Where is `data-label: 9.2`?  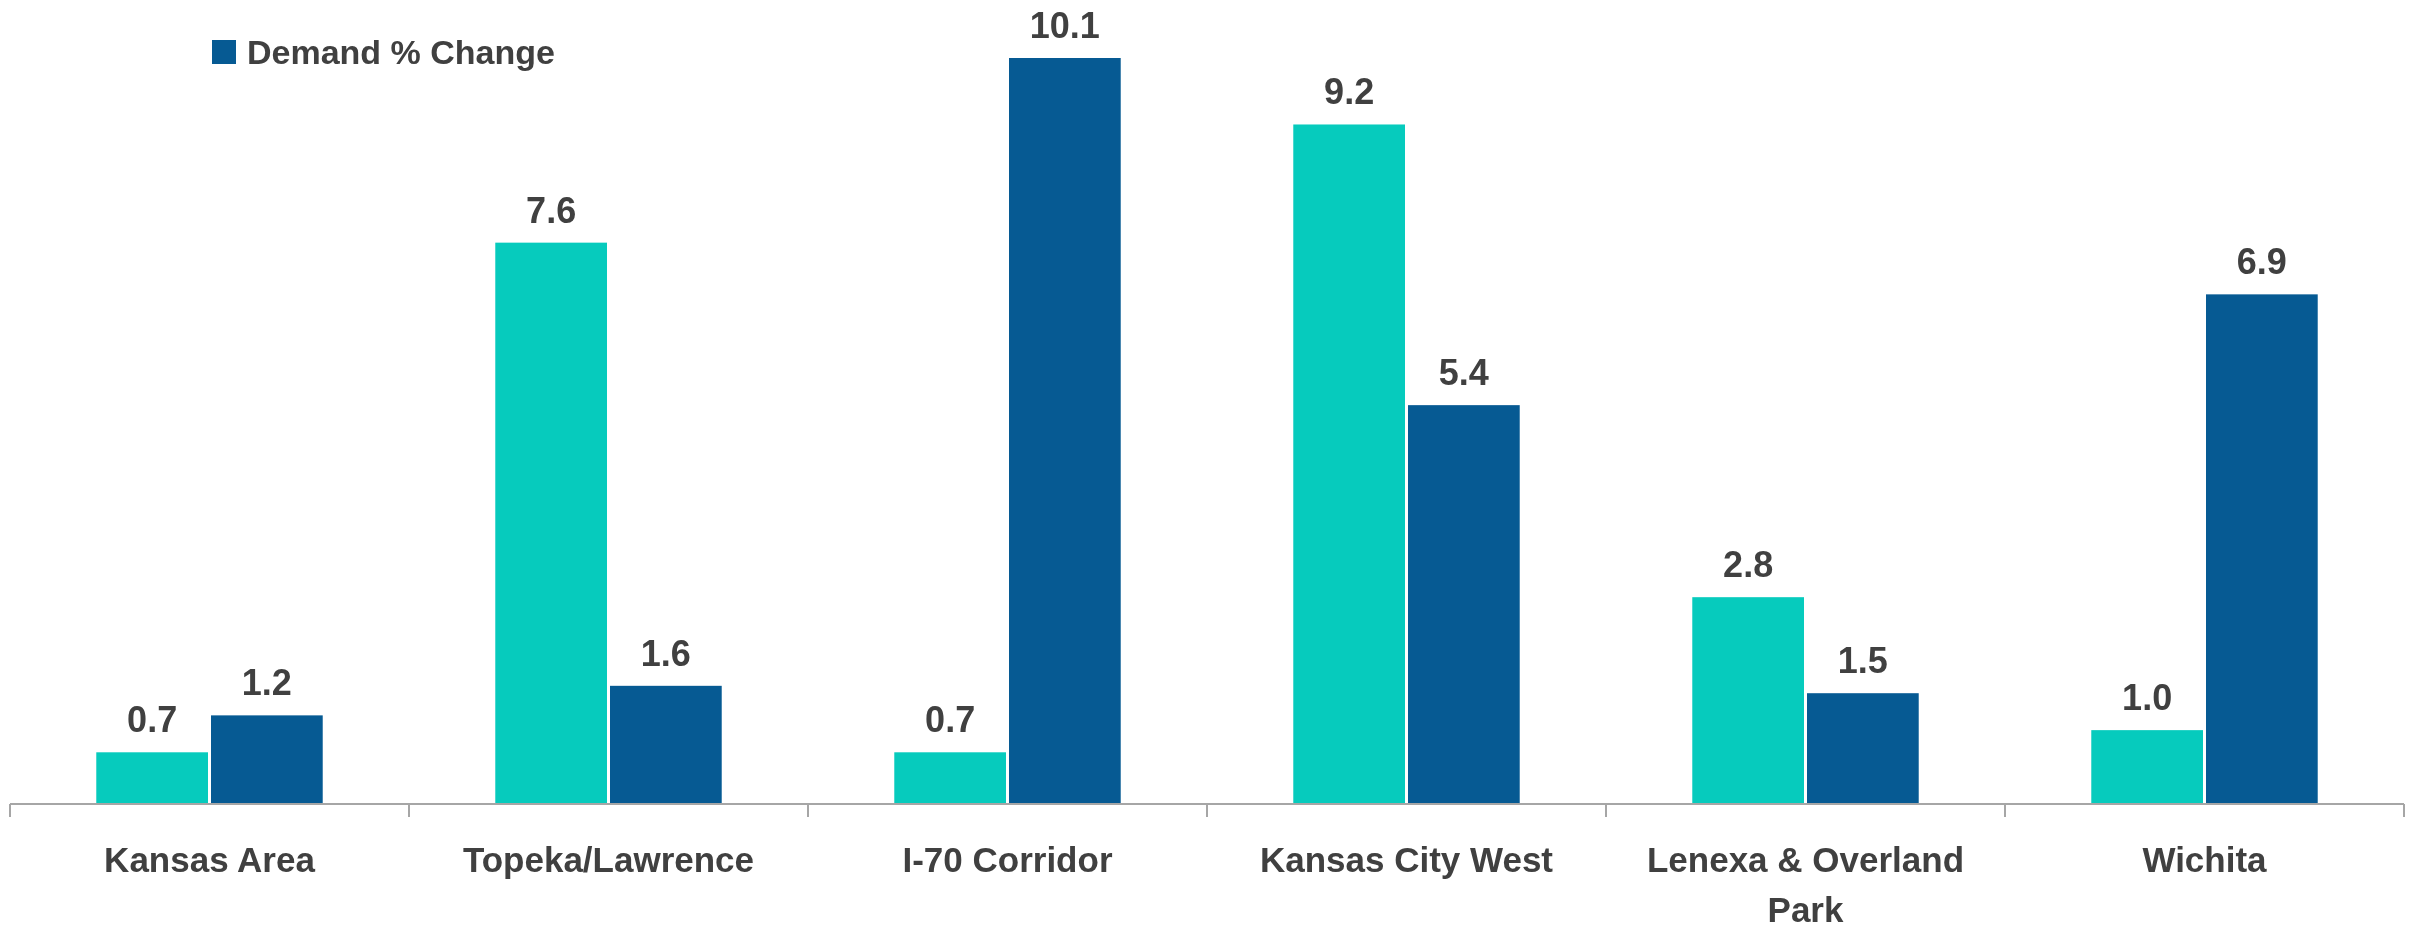 data-label: 9.2 is located at coordinates (1349, 92).